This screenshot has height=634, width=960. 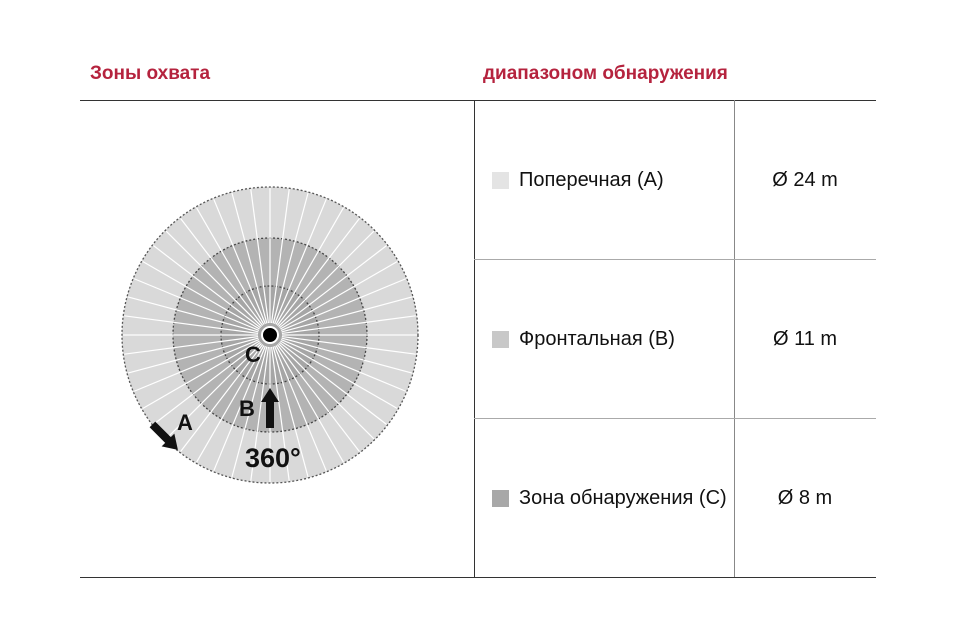 I want to click on angle-label: 360°, so click(x=273, y=458).